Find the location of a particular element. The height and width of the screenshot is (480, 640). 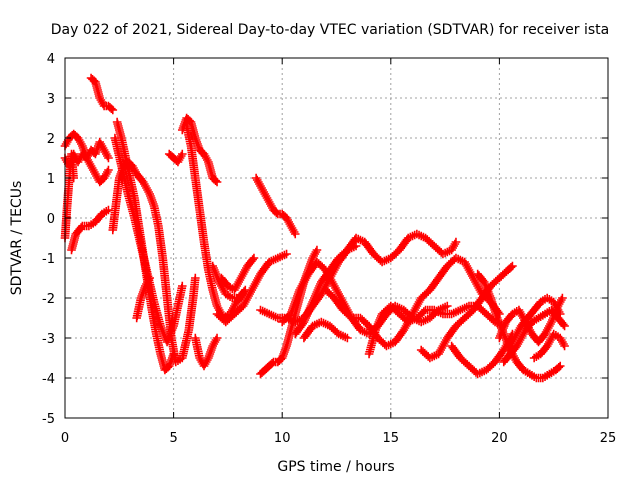

series-arc-o is located at coordinates (229, 282).